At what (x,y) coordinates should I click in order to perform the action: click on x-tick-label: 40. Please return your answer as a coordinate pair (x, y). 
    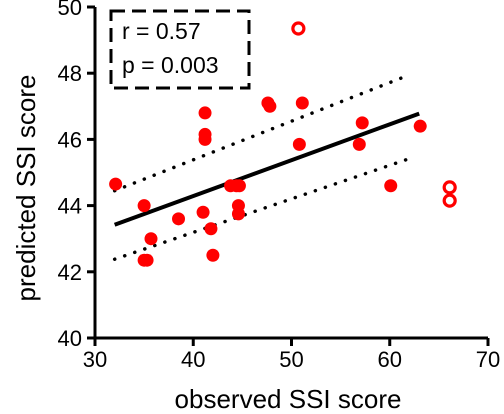
    Looking at the image, I should click on (193, 359).